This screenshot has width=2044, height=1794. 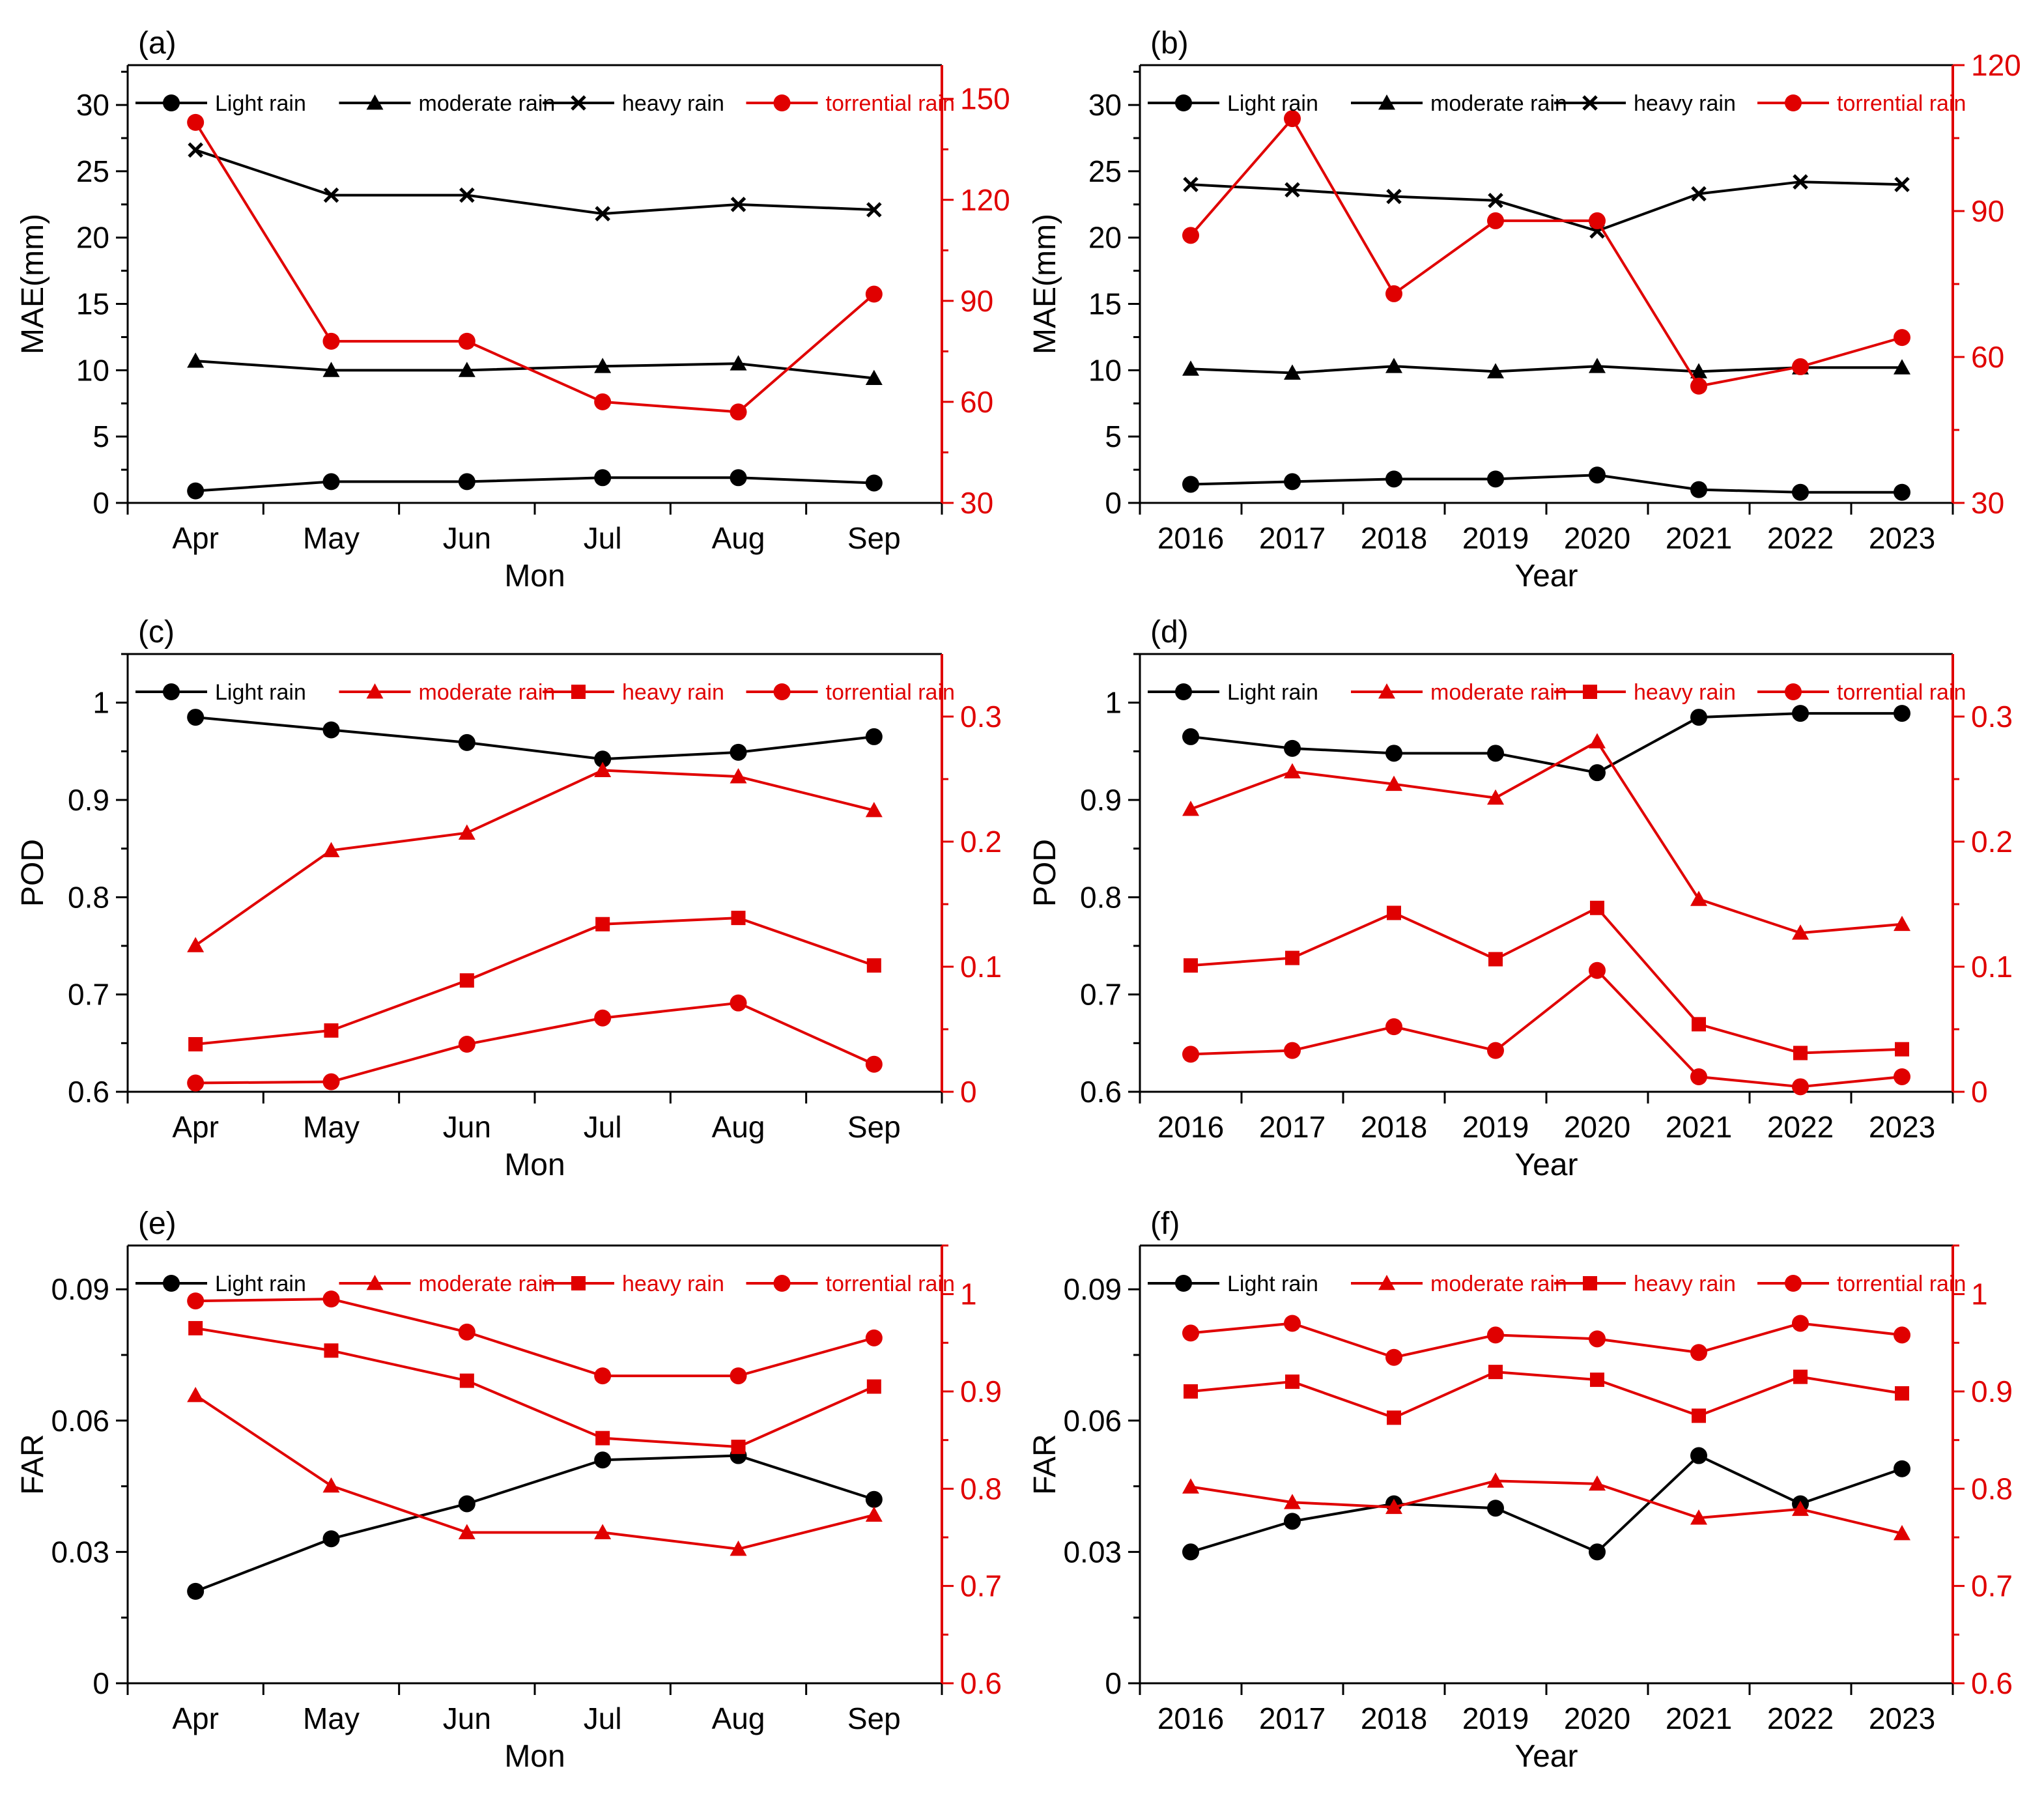 I want to click on panel-b-y-tick-label: 5, so click(x=1113, y=436).